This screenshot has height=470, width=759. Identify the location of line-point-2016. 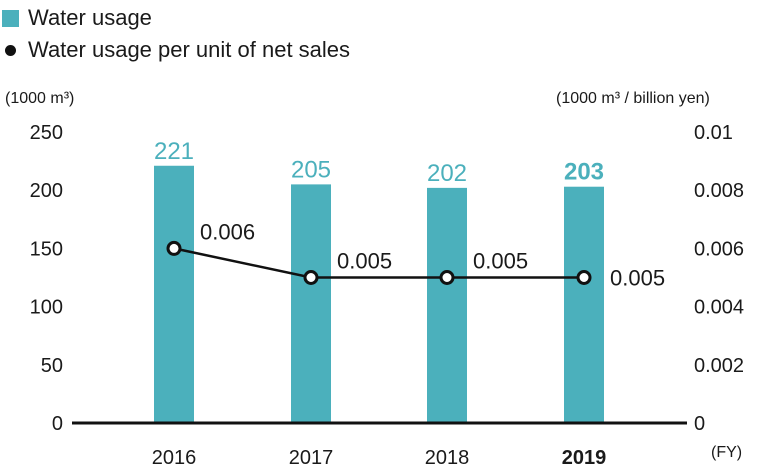
(174, 248).